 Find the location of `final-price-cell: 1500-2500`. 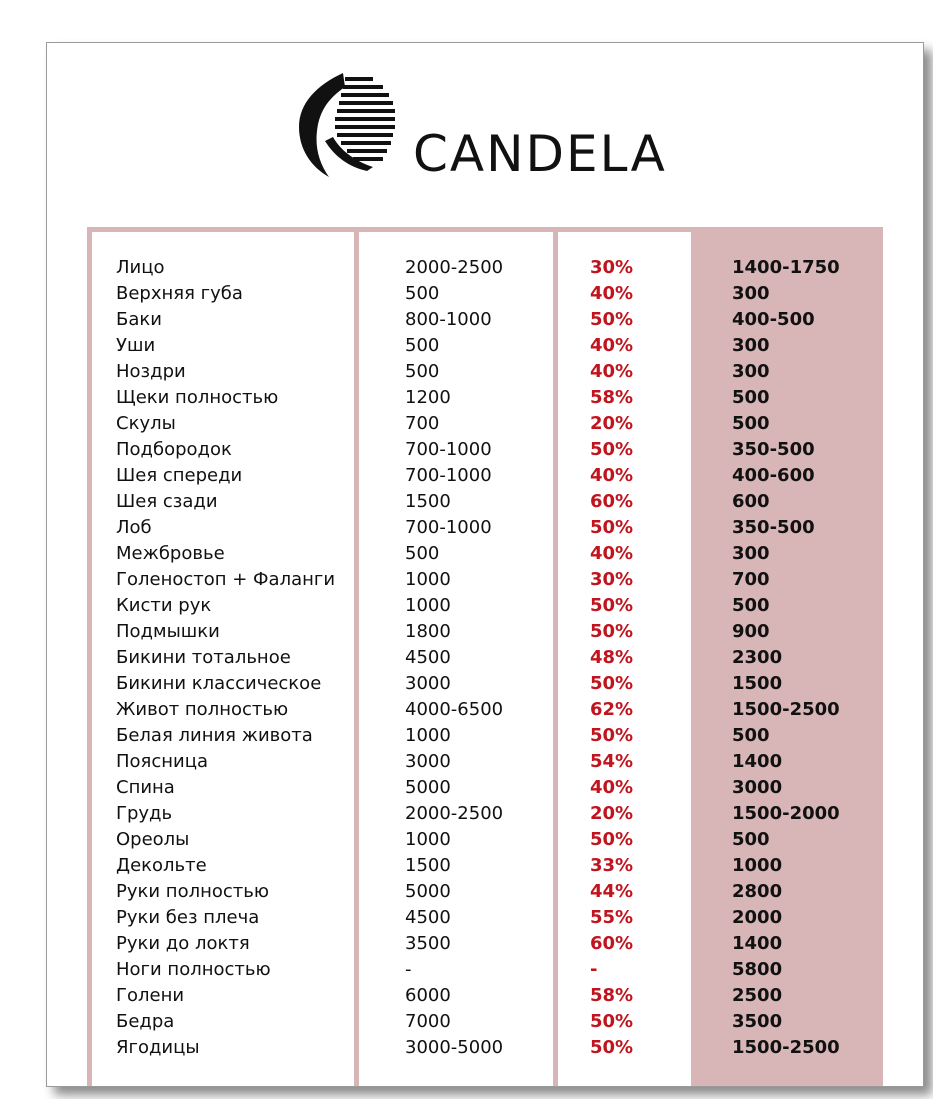

final-price-cell: 1500-2500 is located at coordinates (786, 709).